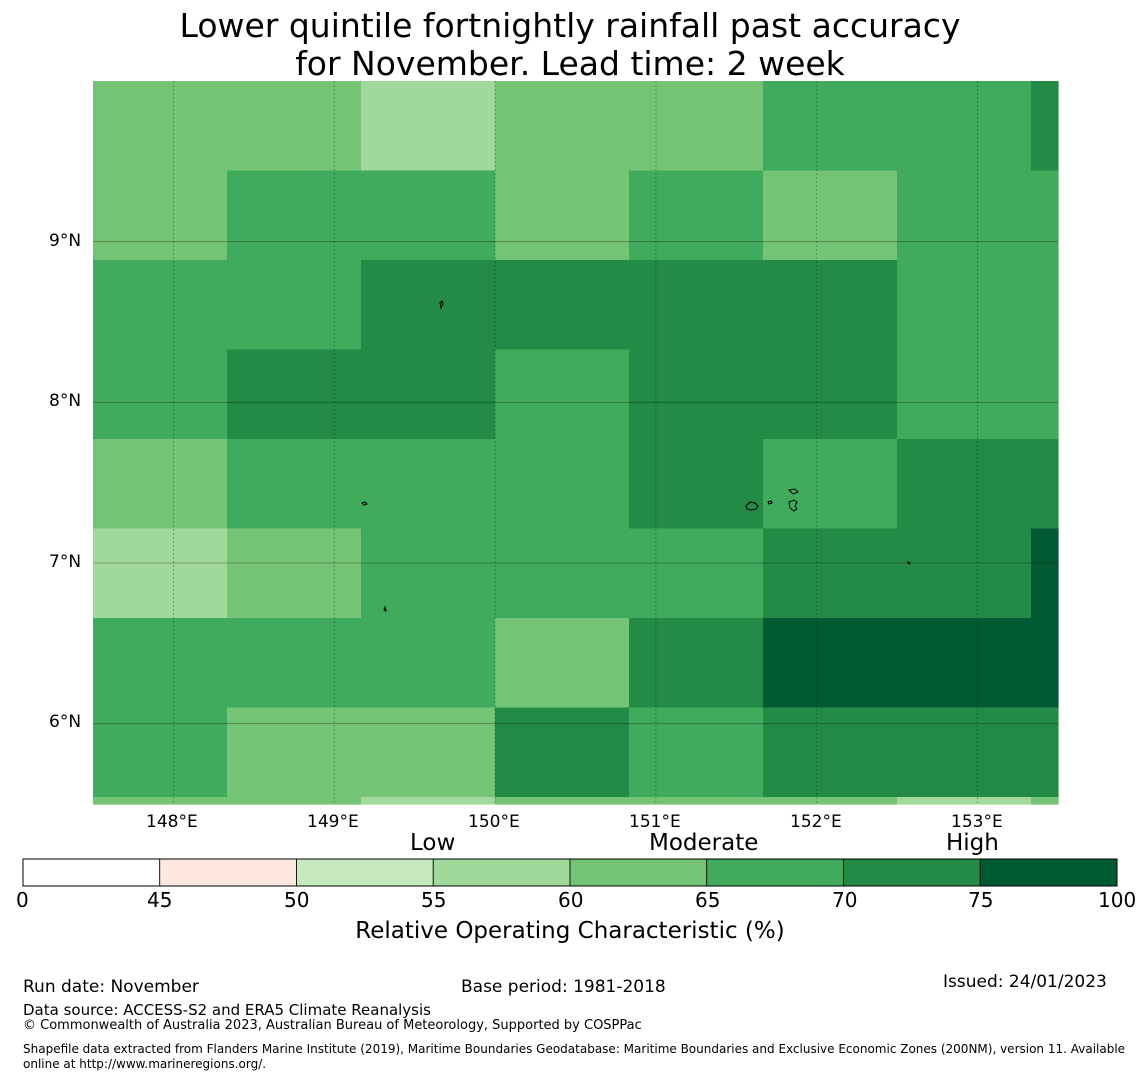 Image resolution: width=1140 pixels, height=1080 pixels. What do you see at coordinates (65, 401) in the screenshot?
I see `lat-label-8n: 8°N` at bounding box center [65, 401].